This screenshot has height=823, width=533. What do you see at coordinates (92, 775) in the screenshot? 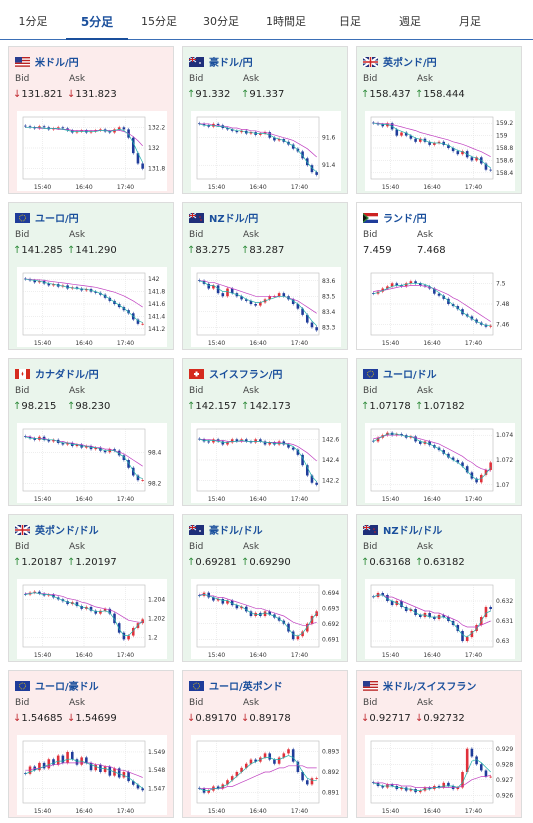
I see `price-chart: 1.547 1.548 1.549 15:40 16:40 17:40` at bounding box center [92, 775].